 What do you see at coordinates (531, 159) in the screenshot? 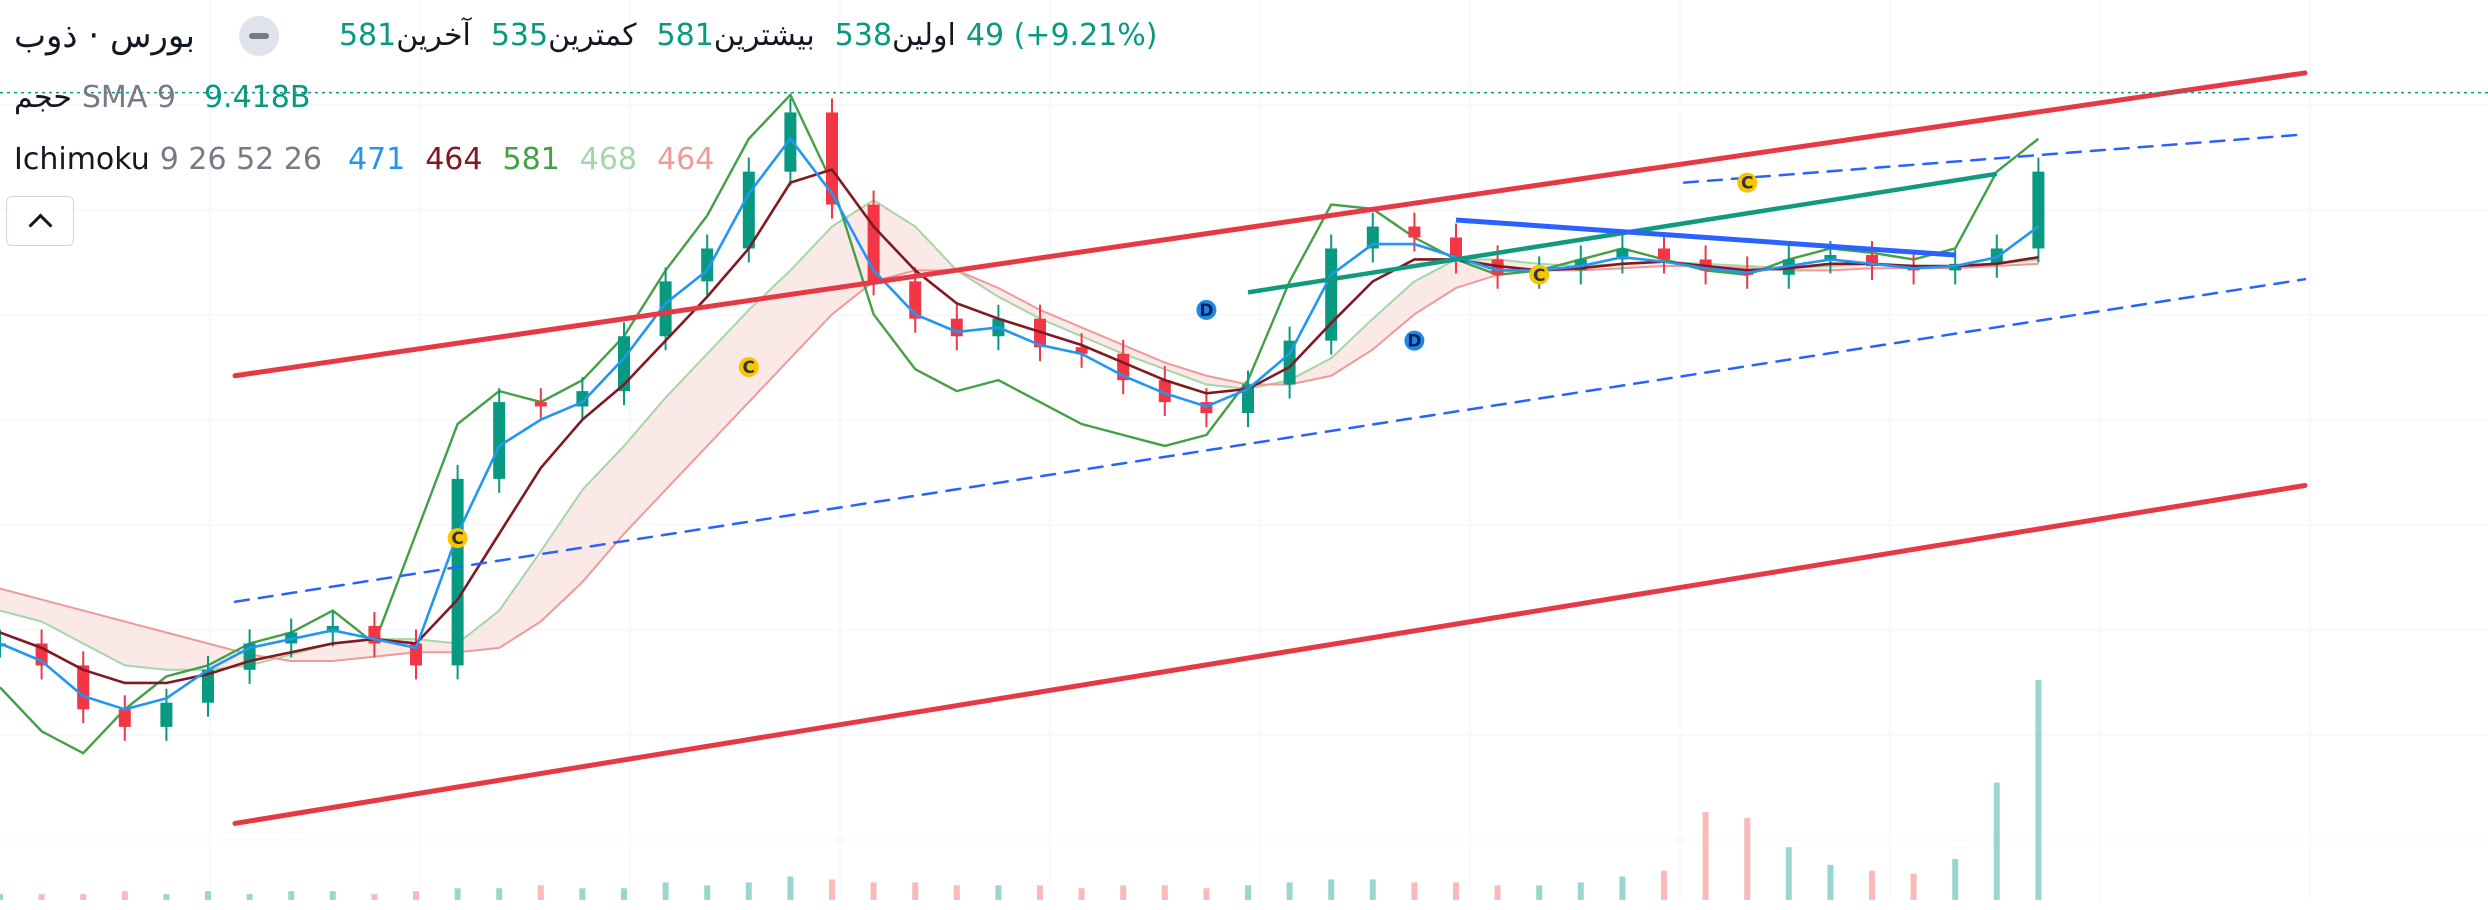
I see `ichimoku-value: 581` at bounding box center [531, 159].